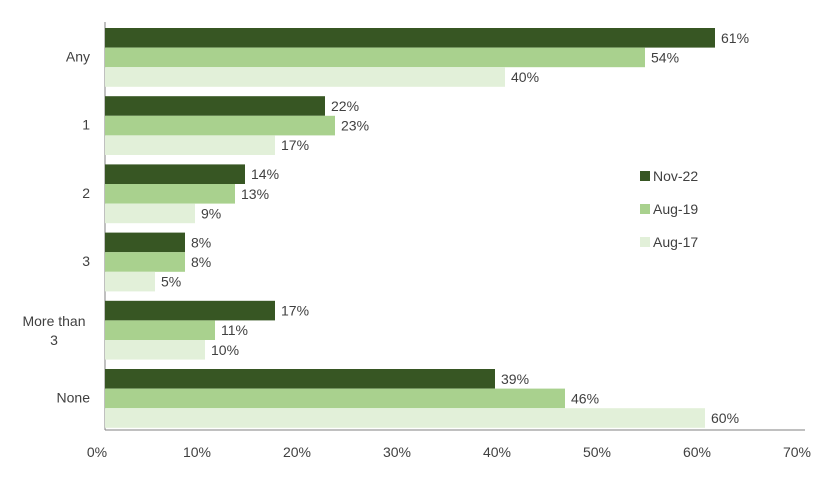 The width and height of the screenshot is (830, 480). Describe the element at coordinates (53, 330) in the screenshot. I see `category-label: More than 3` at that location.